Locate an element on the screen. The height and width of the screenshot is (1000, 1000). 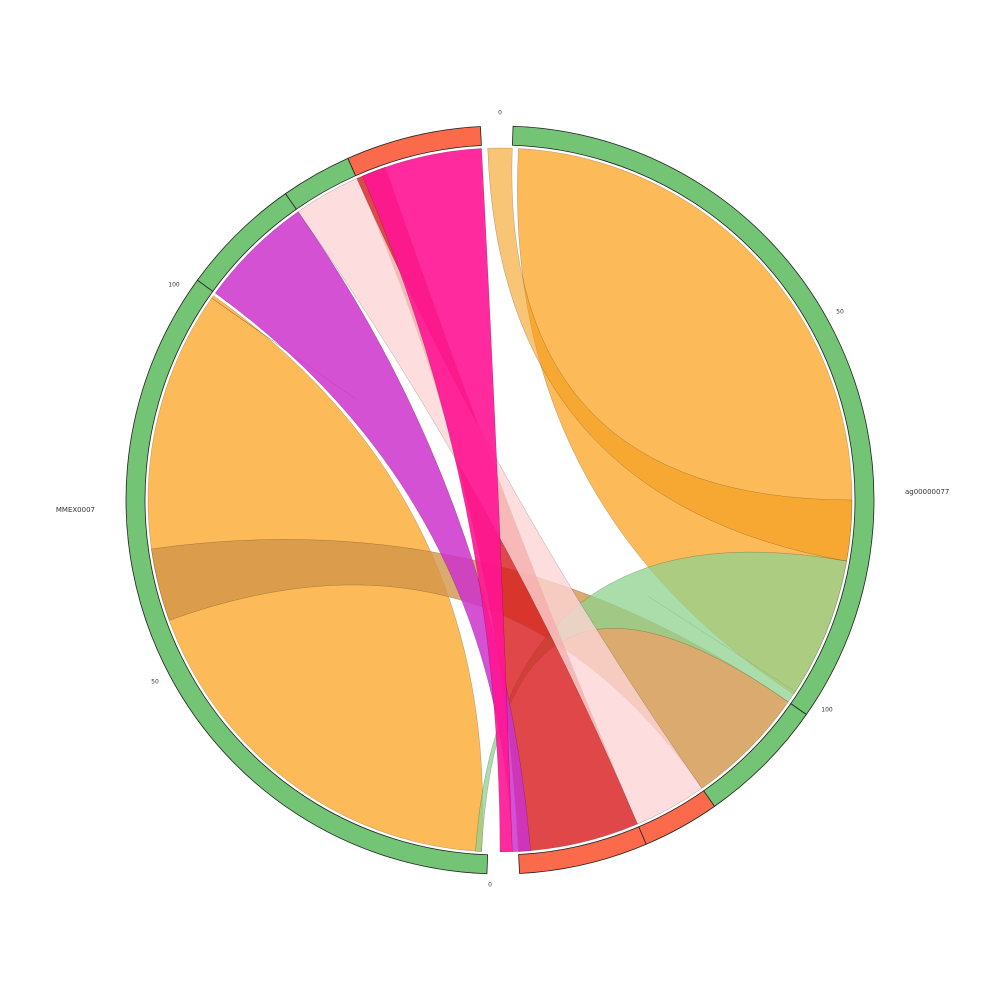
sector-label: ag00000077 is located at coordinates (927, 492).